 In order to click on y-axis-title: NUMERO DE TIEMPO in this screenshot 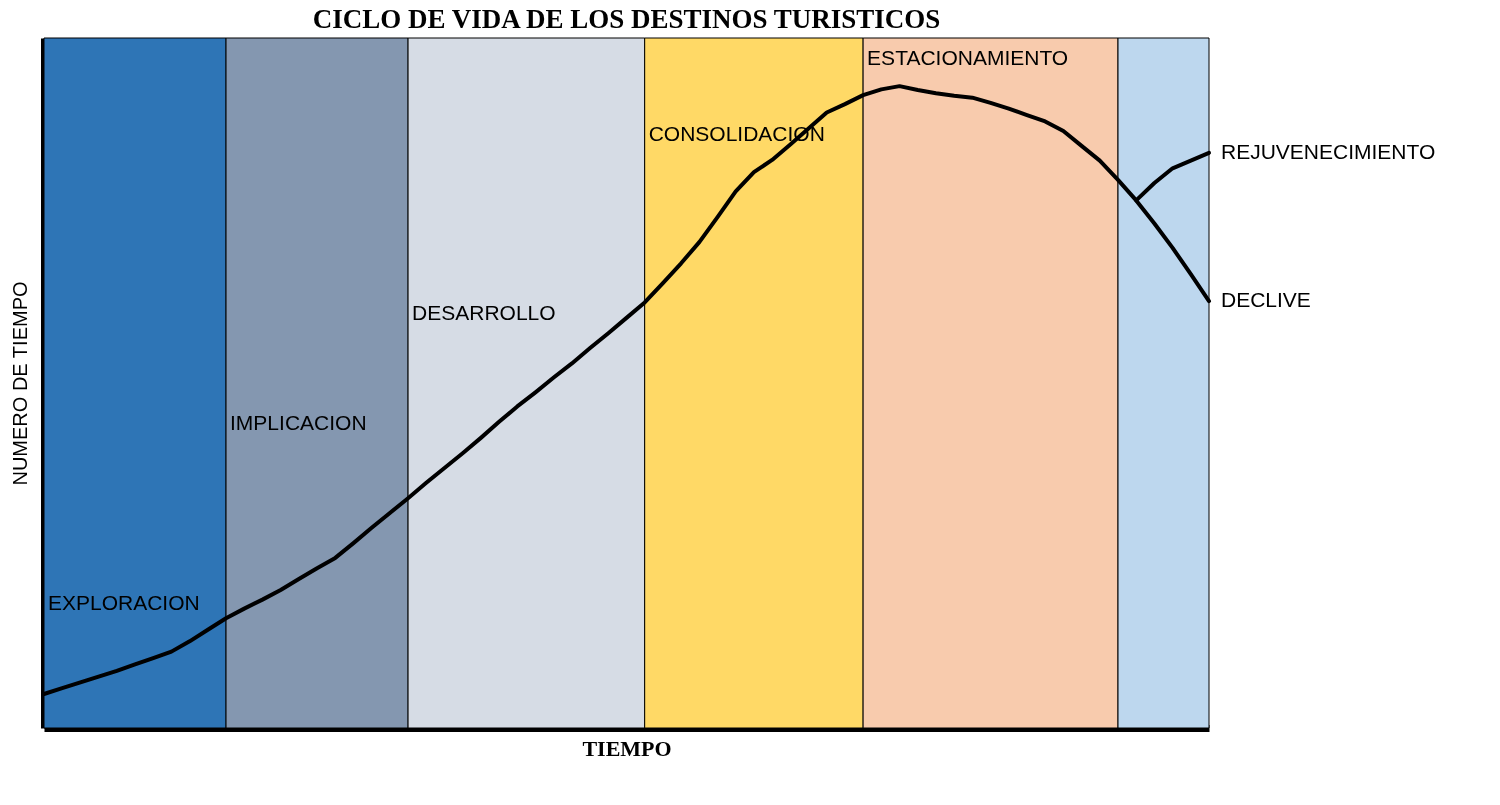, I will do `click(19, 383)`.